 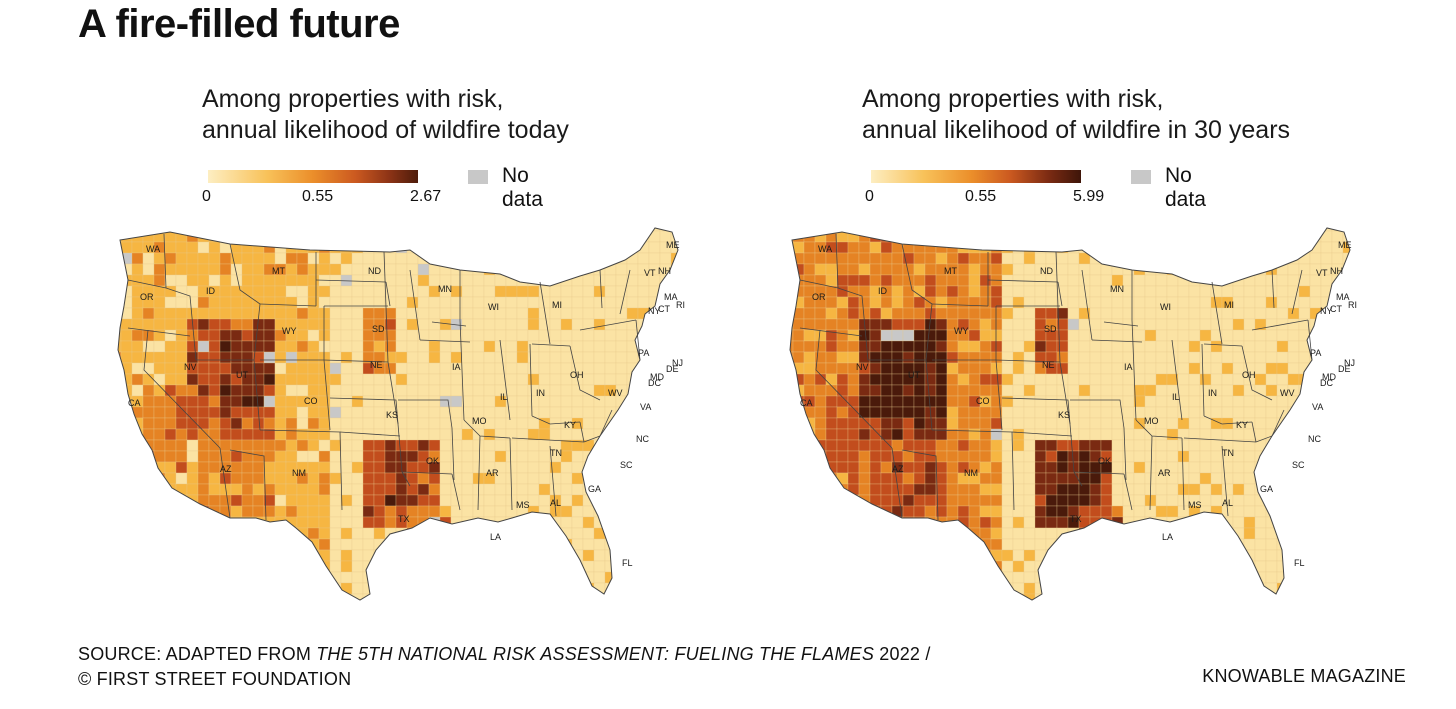 I want to click on state-label-ne: NE, so click(x=1048, y=365).